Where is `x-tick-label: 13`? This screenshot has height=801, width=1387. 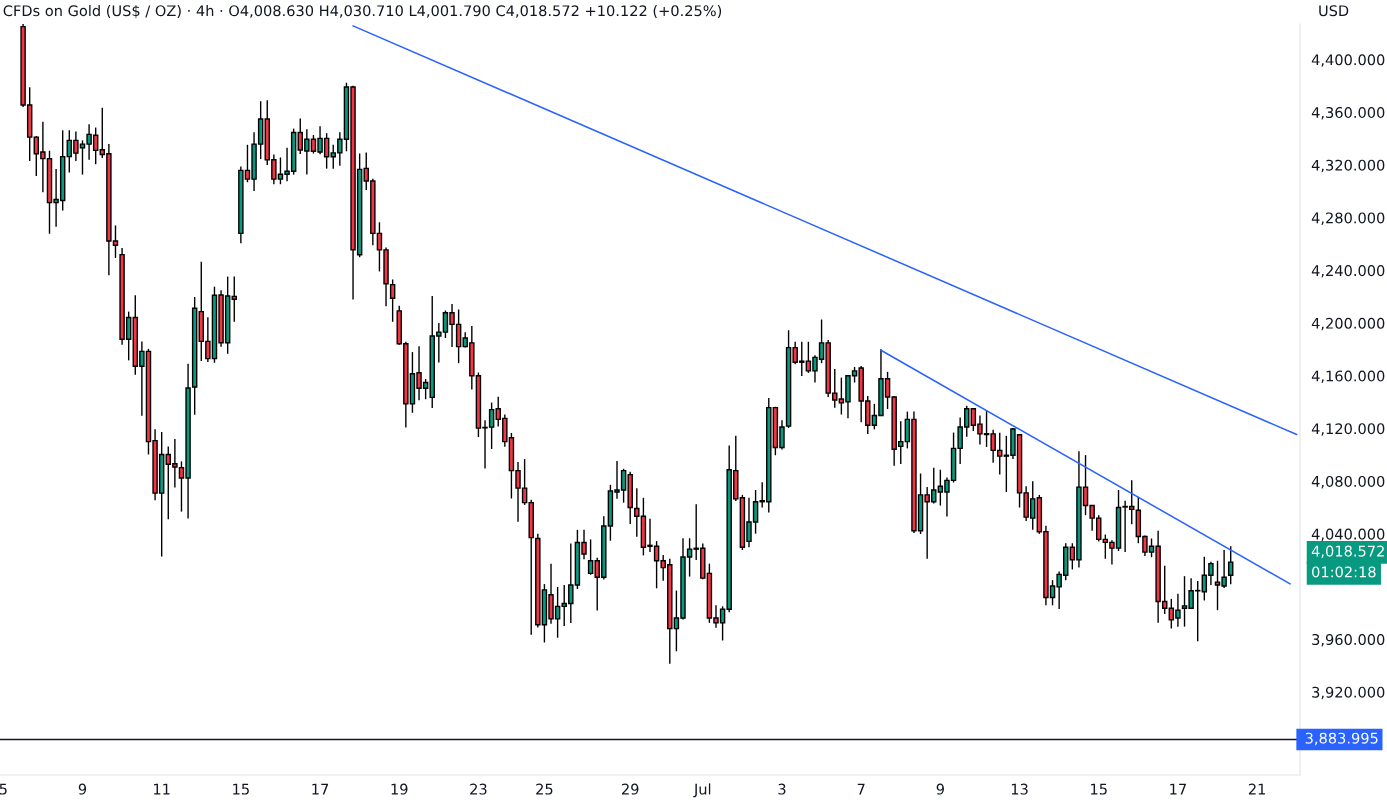
x-tick-label: 13 is located at coordinates (1019, 789).